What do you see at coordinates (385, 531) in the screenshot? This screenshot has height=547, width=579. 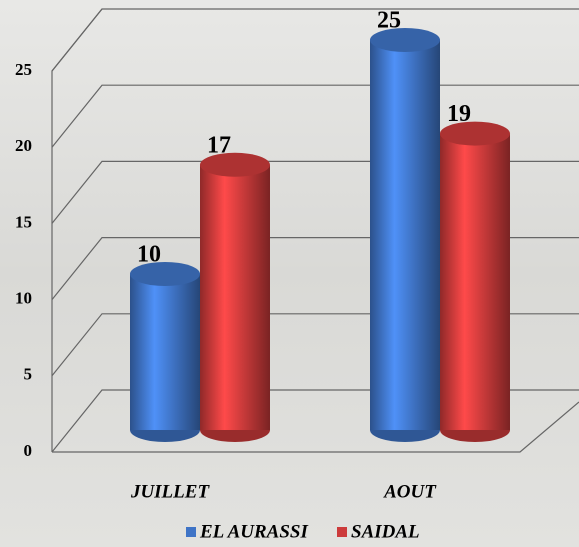 I see `legend-label: SAIDAL` at bounding box center [385, 531].